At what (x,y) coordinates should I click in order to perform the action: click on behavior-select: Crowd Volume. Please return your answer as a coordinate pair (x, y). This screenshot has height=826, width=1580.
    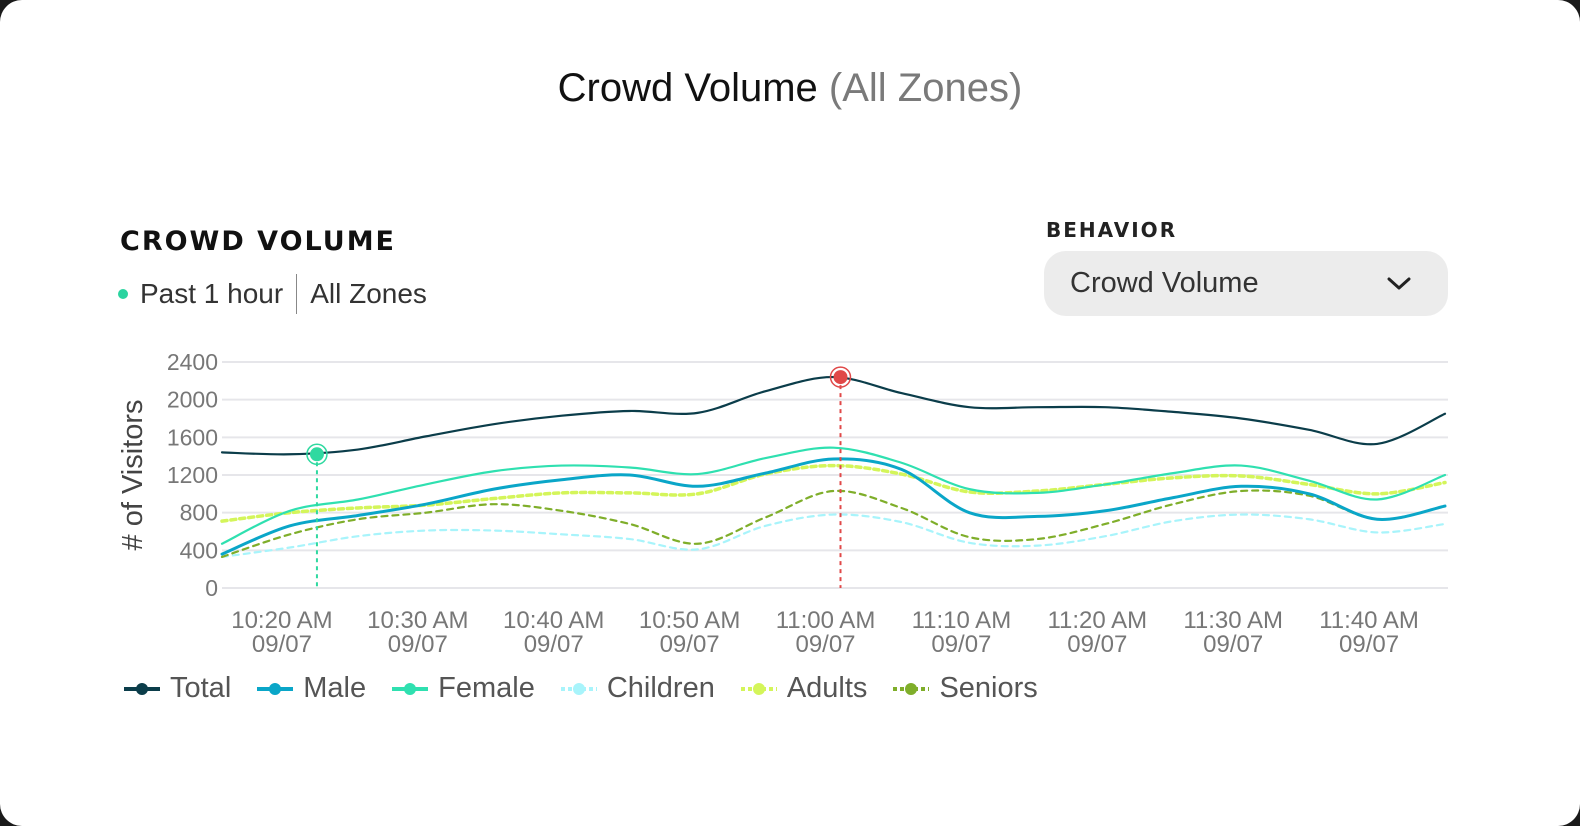
    Looking at the image, I should click on (1246, 283).